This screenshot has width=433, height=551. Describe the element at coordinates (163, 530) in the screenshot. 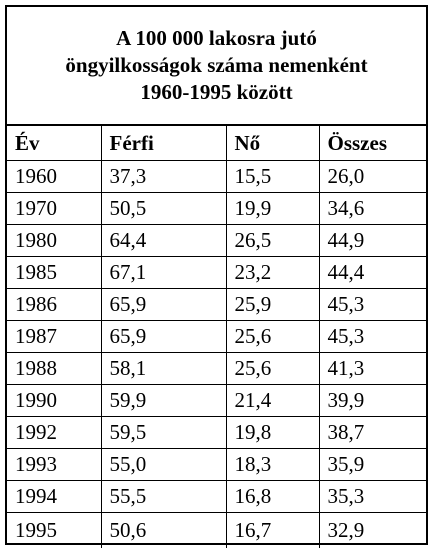

I see `table-cell: 50,6` at that location.